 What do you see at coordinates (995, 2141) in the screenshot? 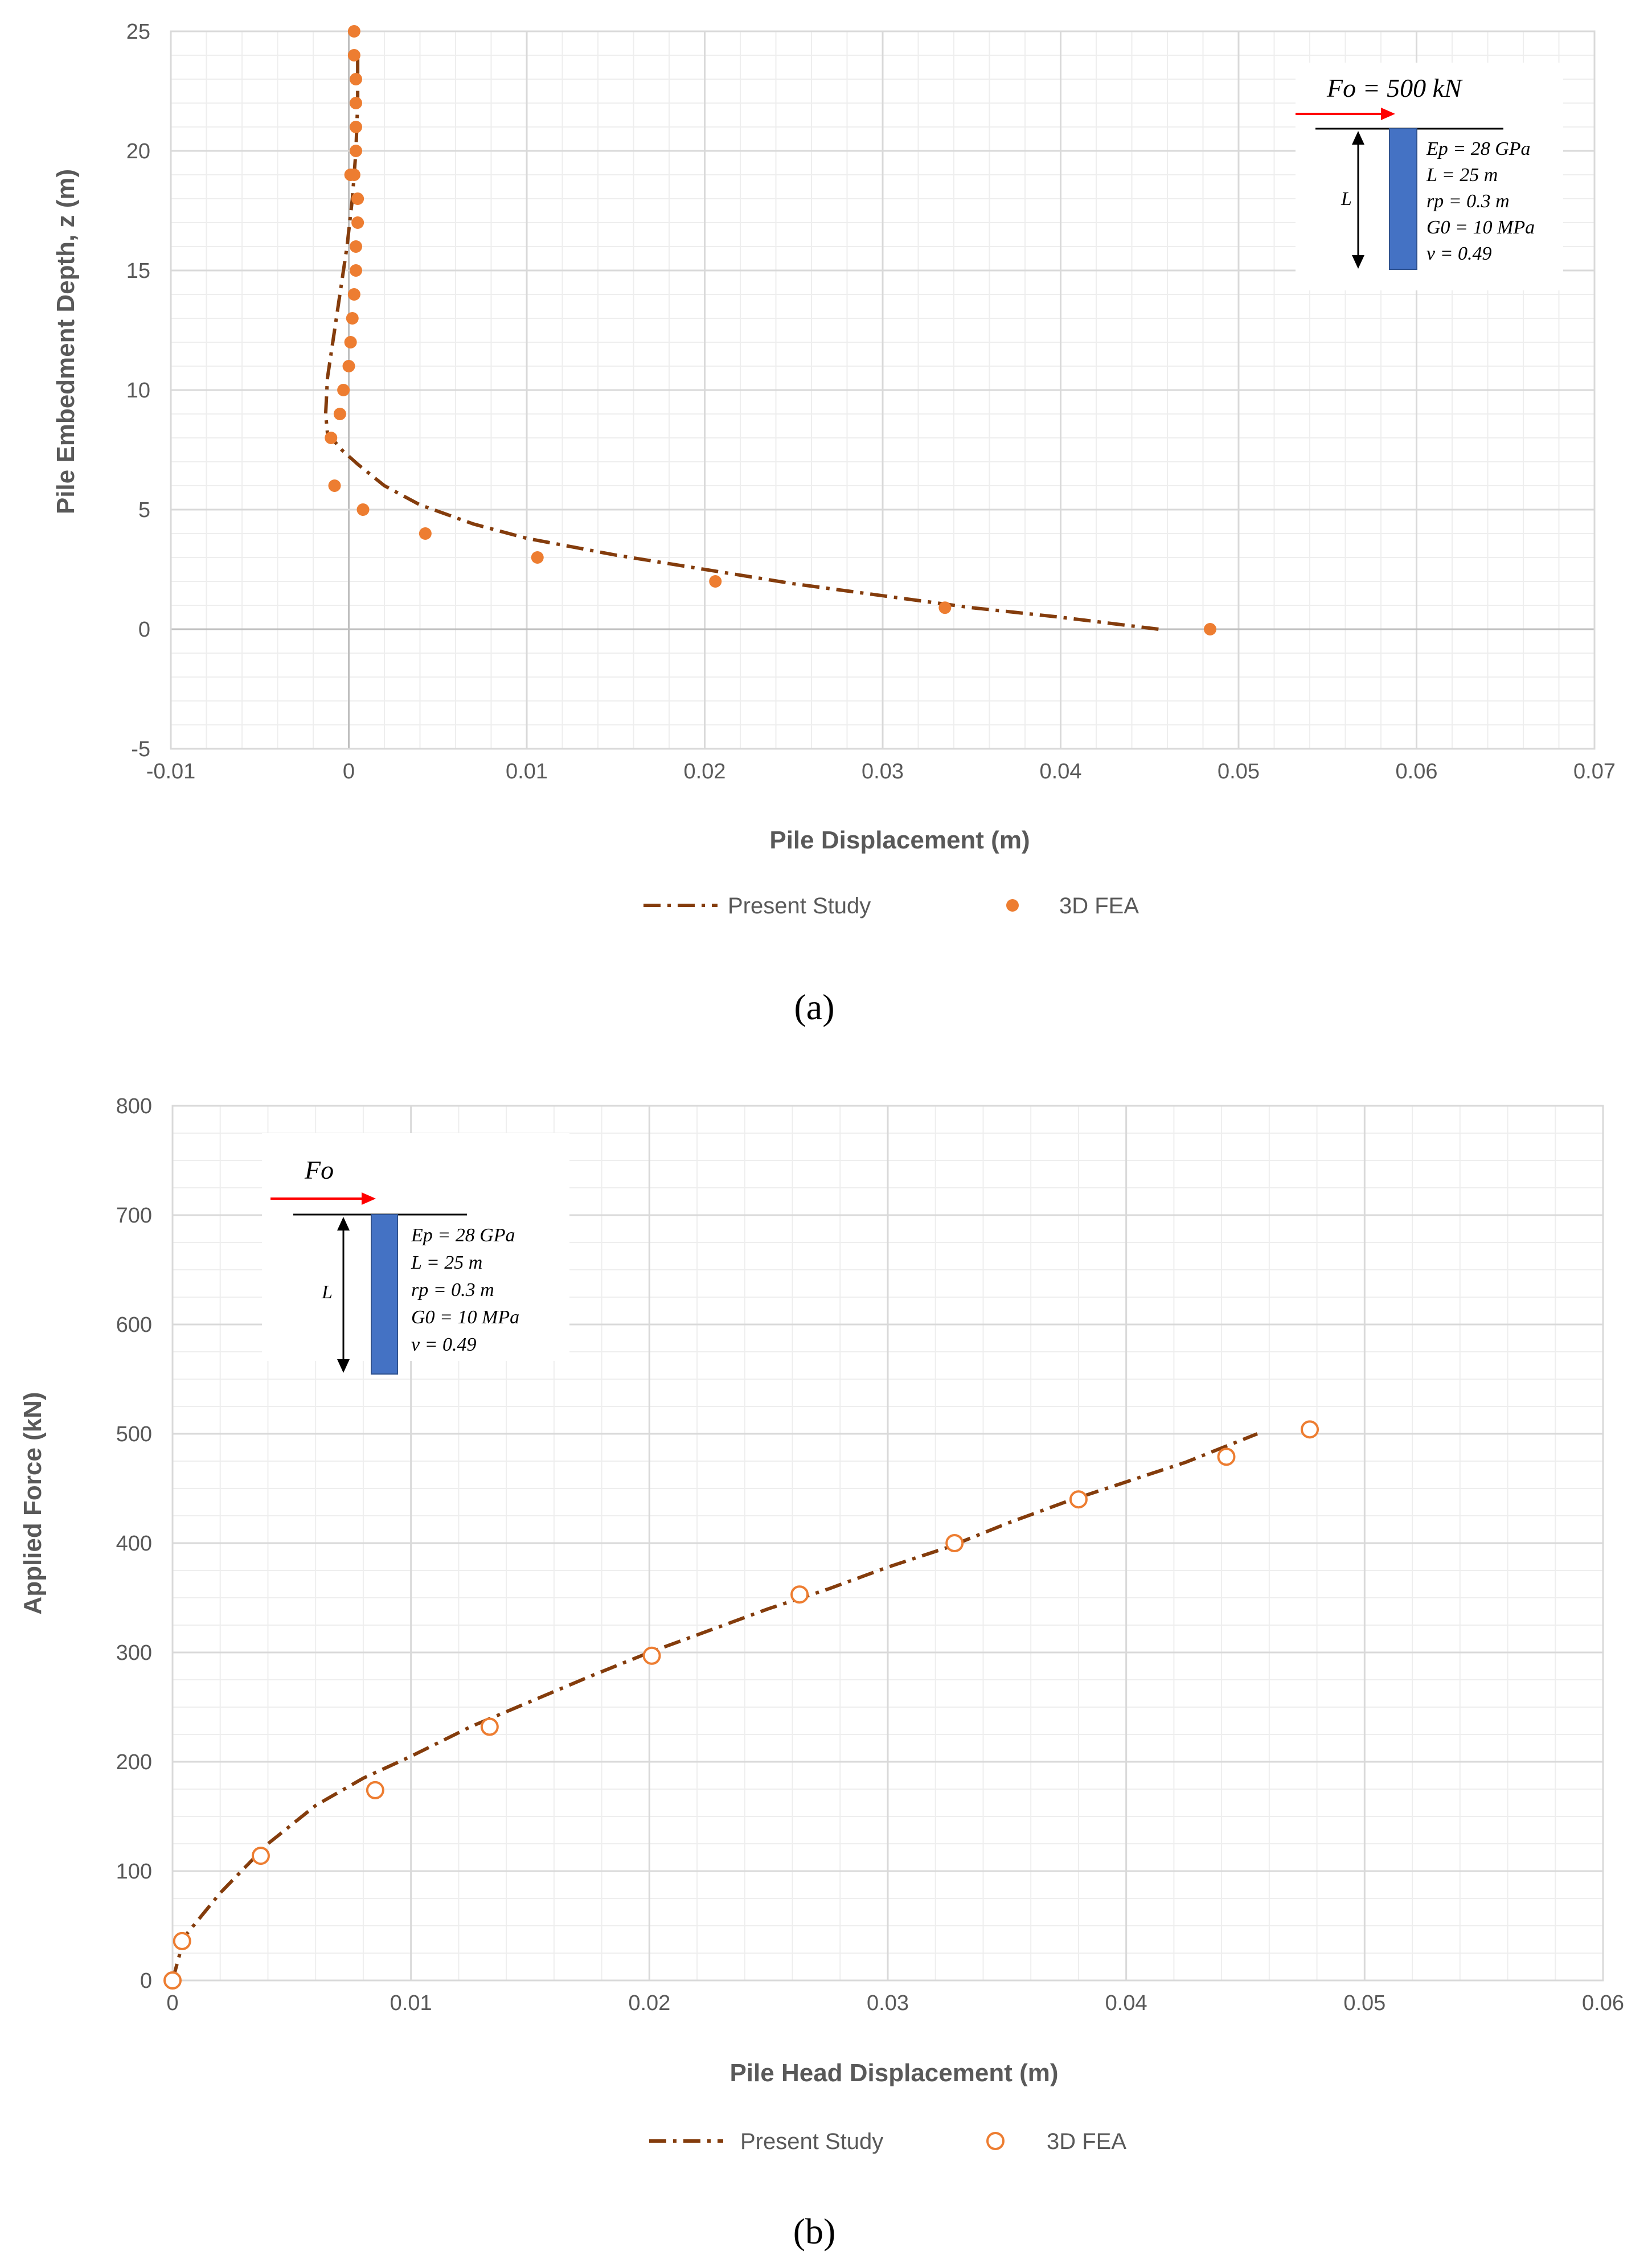
I see `legend-fea-marker-b` at bounding box center [995, 2141].